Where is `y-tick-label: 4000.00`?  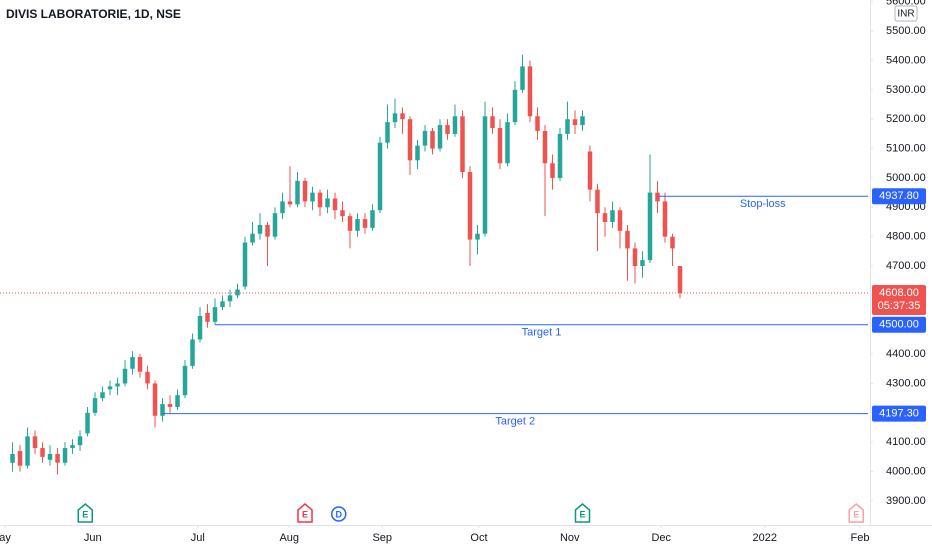
y-tick-label: 4000.00 is located at coordinates (906, 471).